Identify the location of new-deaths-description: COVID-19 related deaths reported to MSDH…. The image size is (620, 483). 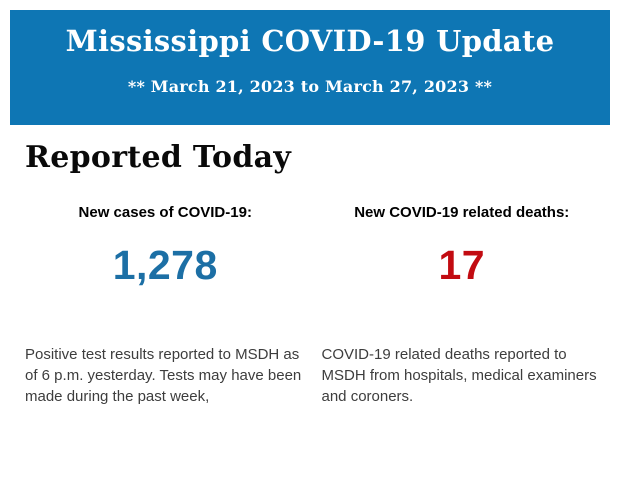
(459, 376).